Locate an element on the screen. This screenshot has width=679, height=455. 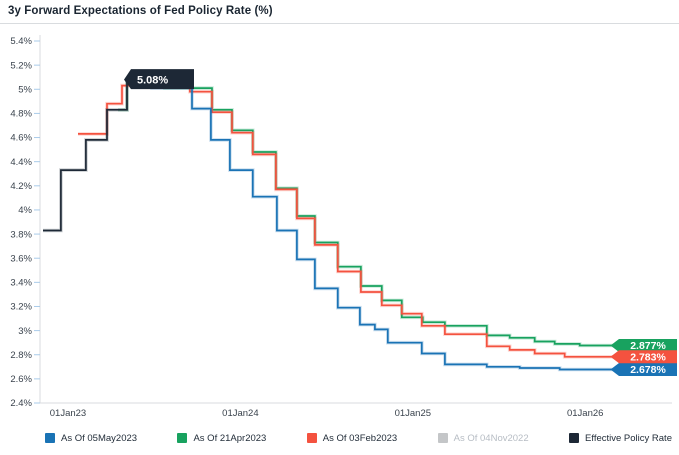
legend-item-effective-policy-rate: Effective Policy Rate is located at coordinates (620, 438).